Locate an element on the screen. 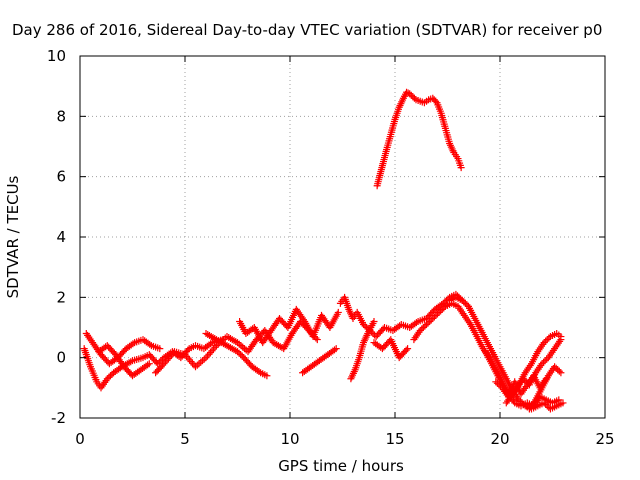  series-arc-c is located at coordinates (124, 361).